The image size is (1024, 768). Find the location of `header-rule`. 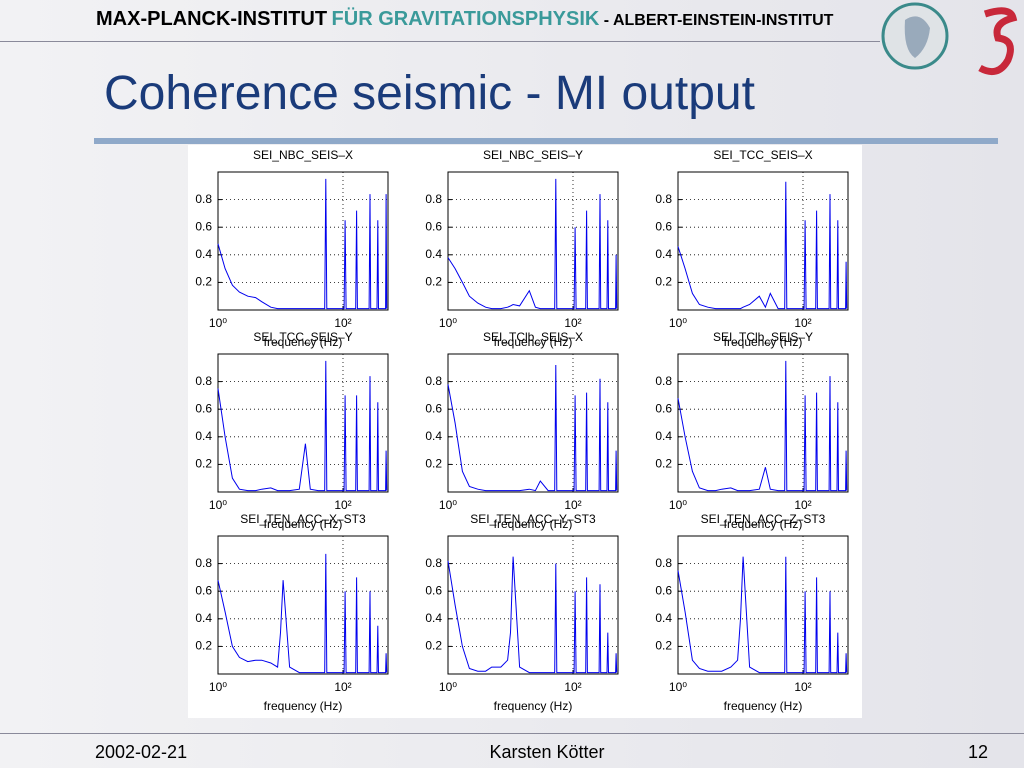

header-rule is located at coordinates (440, 41).